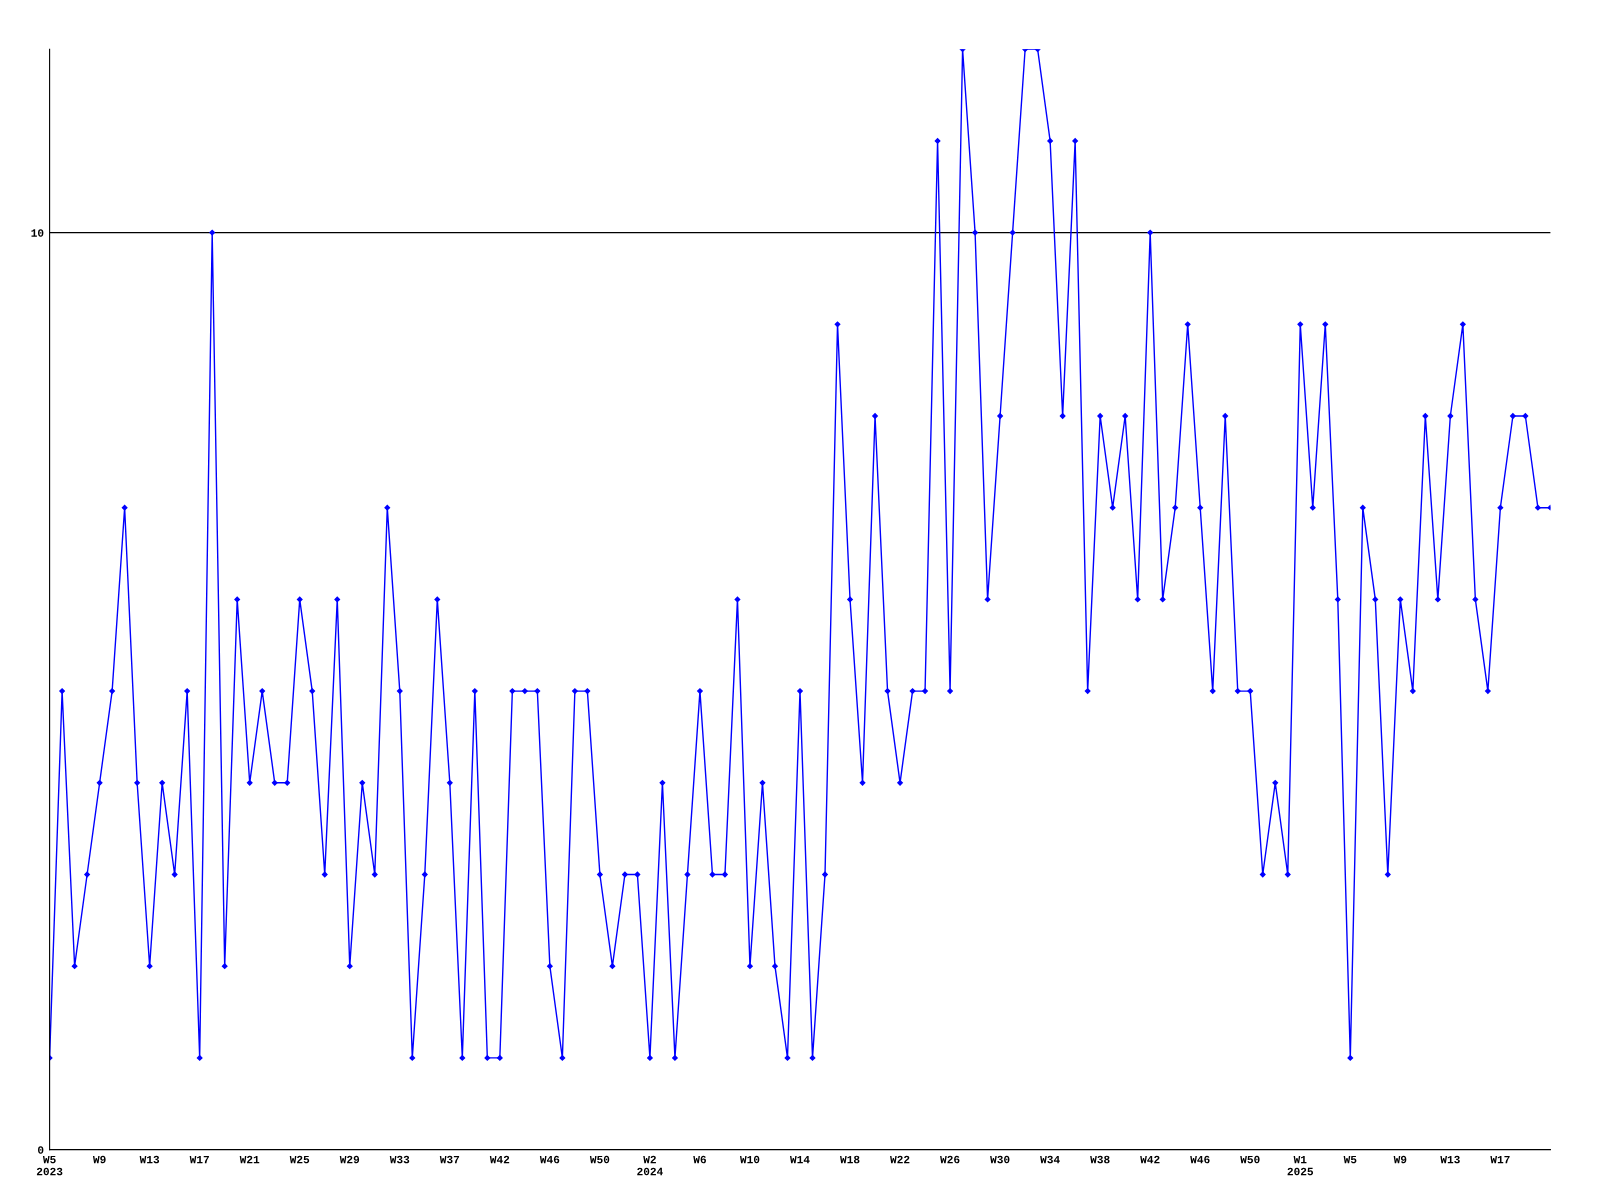 The height and width of the screenshot is (1200, 1600). I want to click on x-tick-label: W25, so click(299, 1159).